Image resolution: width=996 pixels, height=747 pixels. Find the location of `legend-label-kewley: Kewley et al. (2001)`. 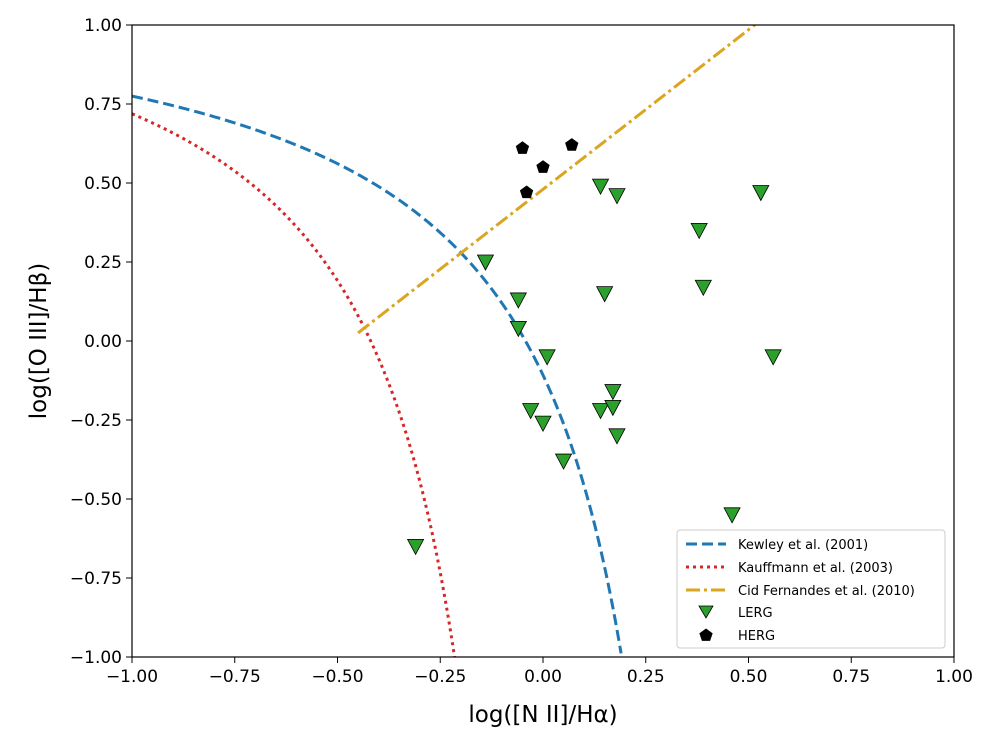

legend-label-kewley: Kewley et al. (2001) is located at coordinates (803, 545).